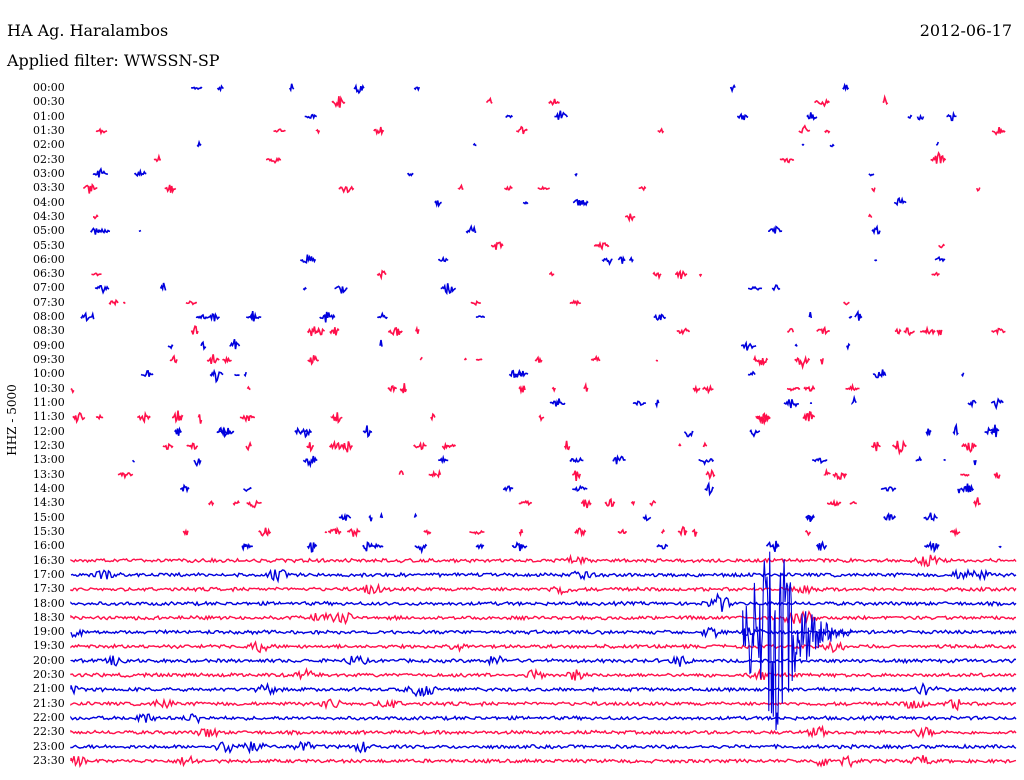  What do you see at coordinates (49, 617) in the screenshot?
I see `row-time-label: 18:30` at bounding box center [49, 617].